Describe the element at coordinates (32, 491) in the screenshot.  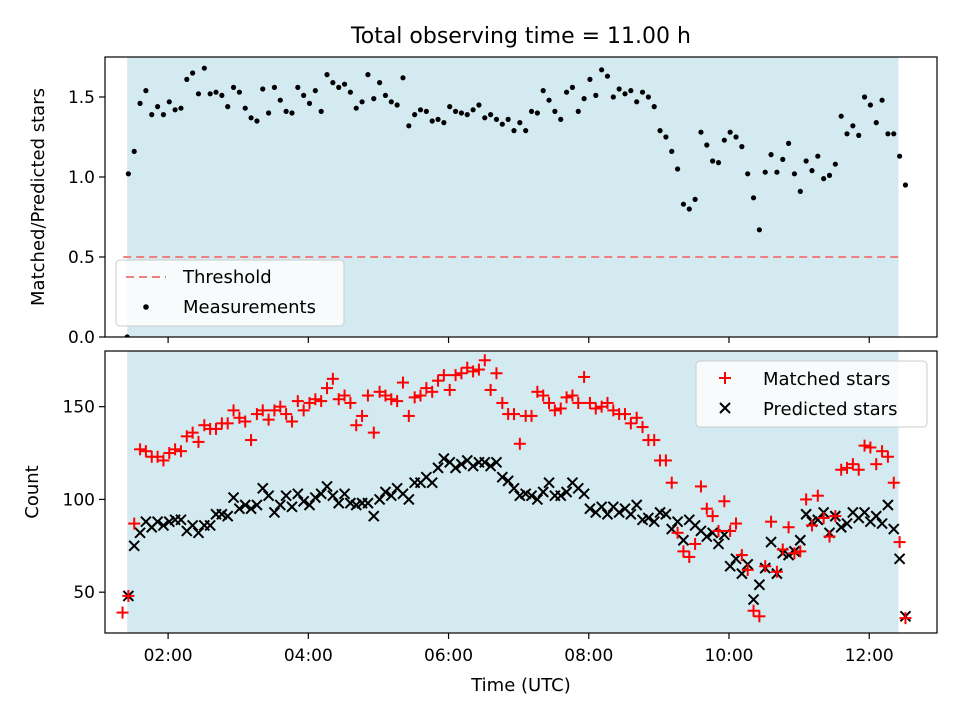
I see `bottom-y-axis-label: Count` at that location.